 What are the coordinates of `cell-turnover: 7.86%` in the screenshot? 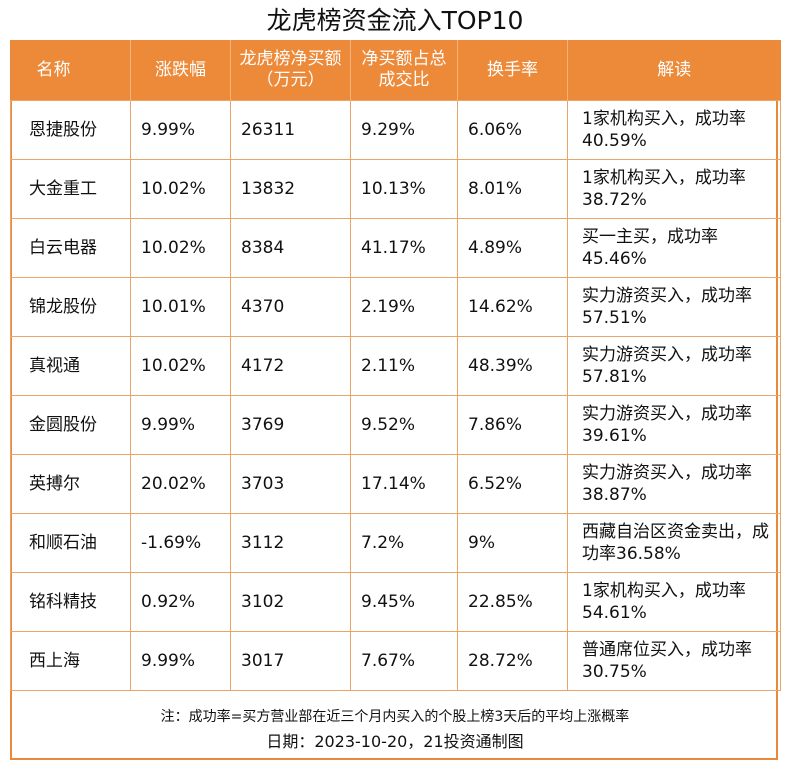 It's located at (512, 425).